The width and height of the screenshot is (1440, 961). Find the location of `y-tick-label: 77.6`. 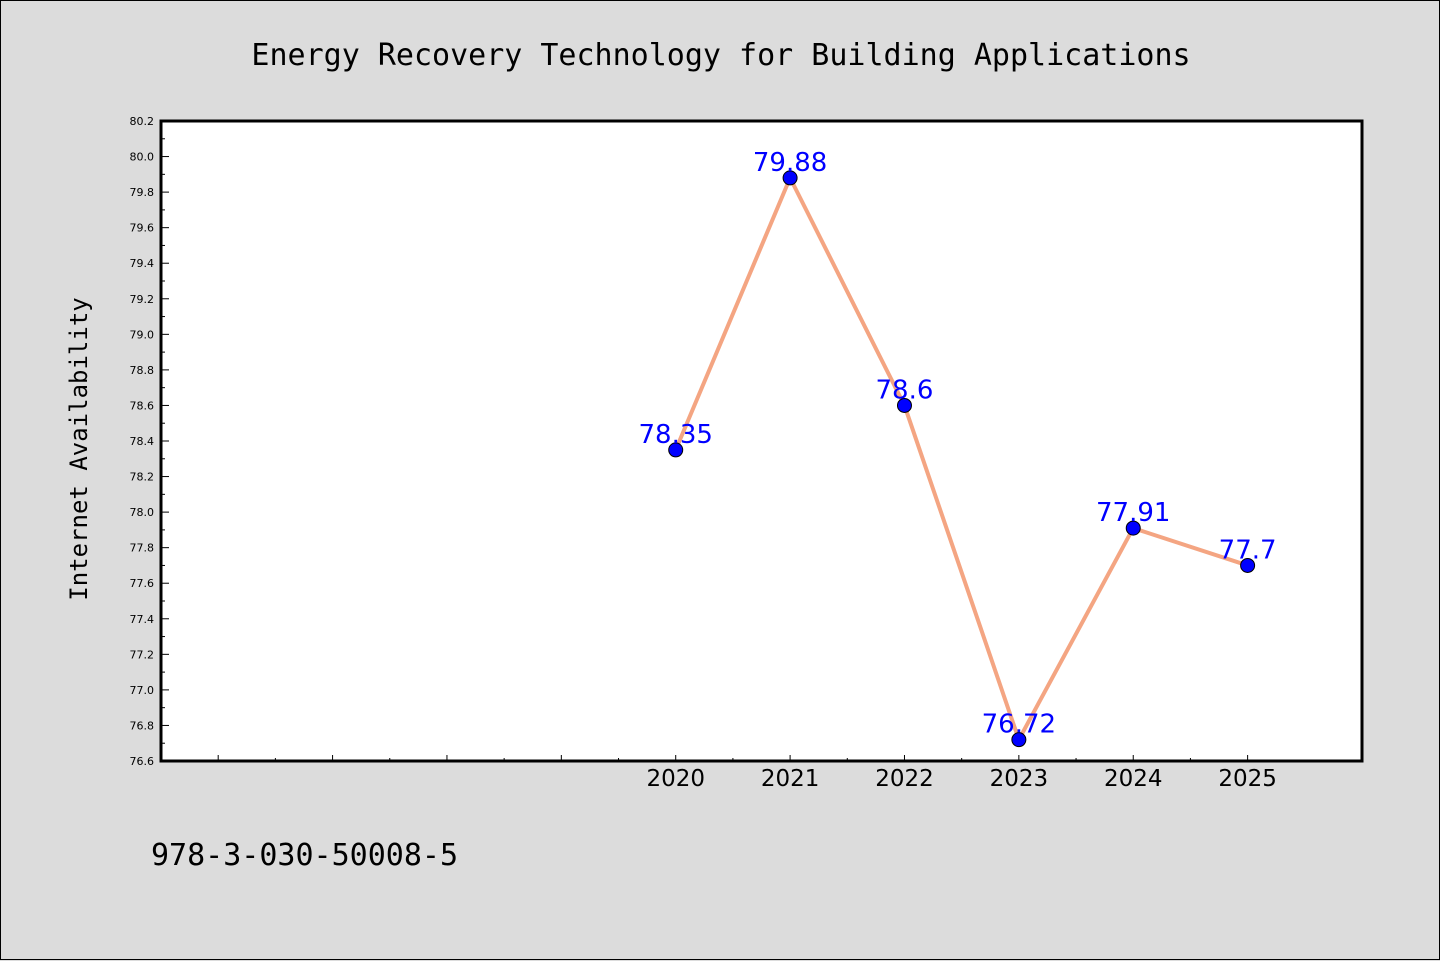

y-tick-label: 77.6 is located at coordinates (142, 583).